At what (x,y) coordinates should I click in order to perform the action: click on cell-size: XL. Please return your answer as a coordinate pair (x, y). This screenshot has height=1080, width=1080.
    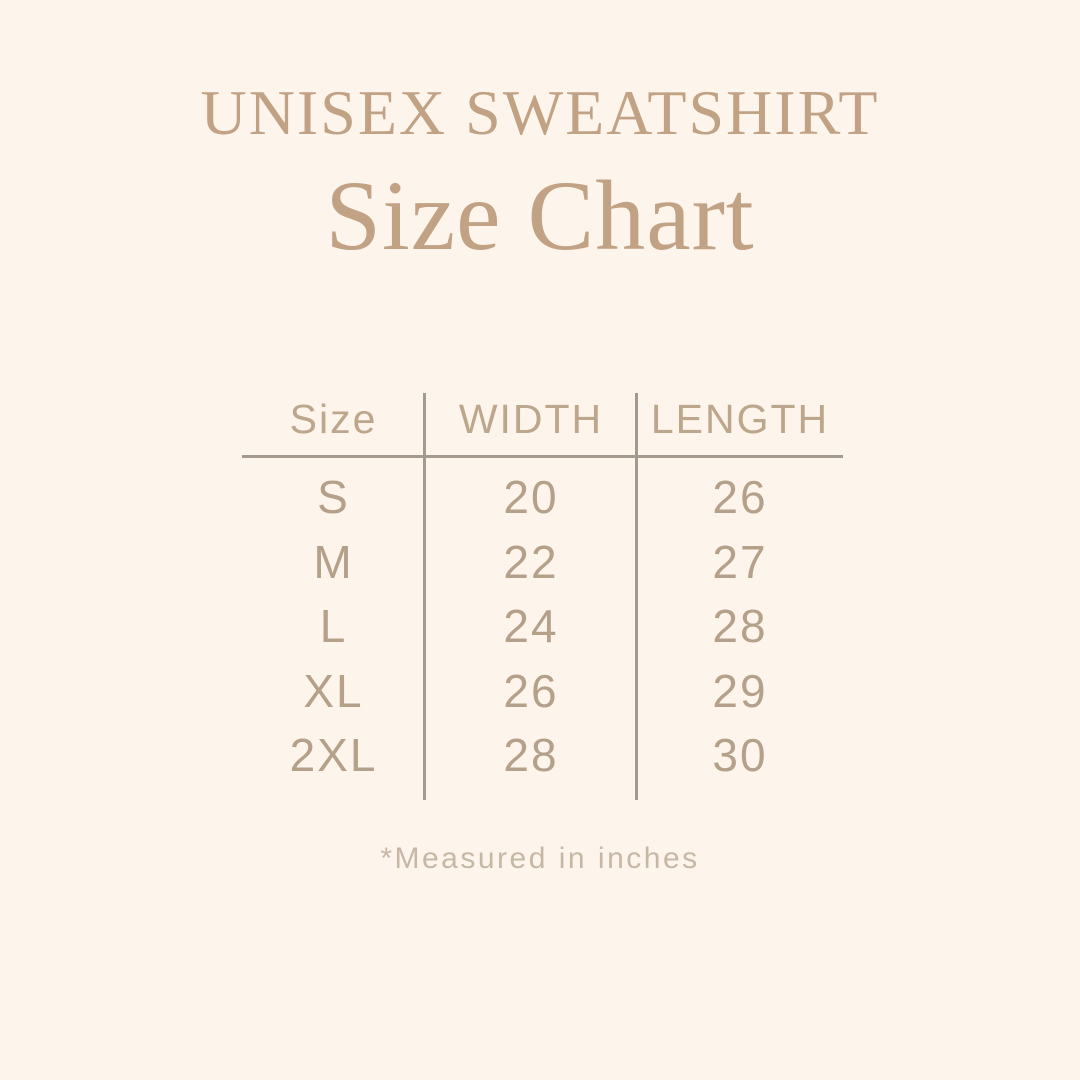
    Looking at the image, I should click on (333, 690).